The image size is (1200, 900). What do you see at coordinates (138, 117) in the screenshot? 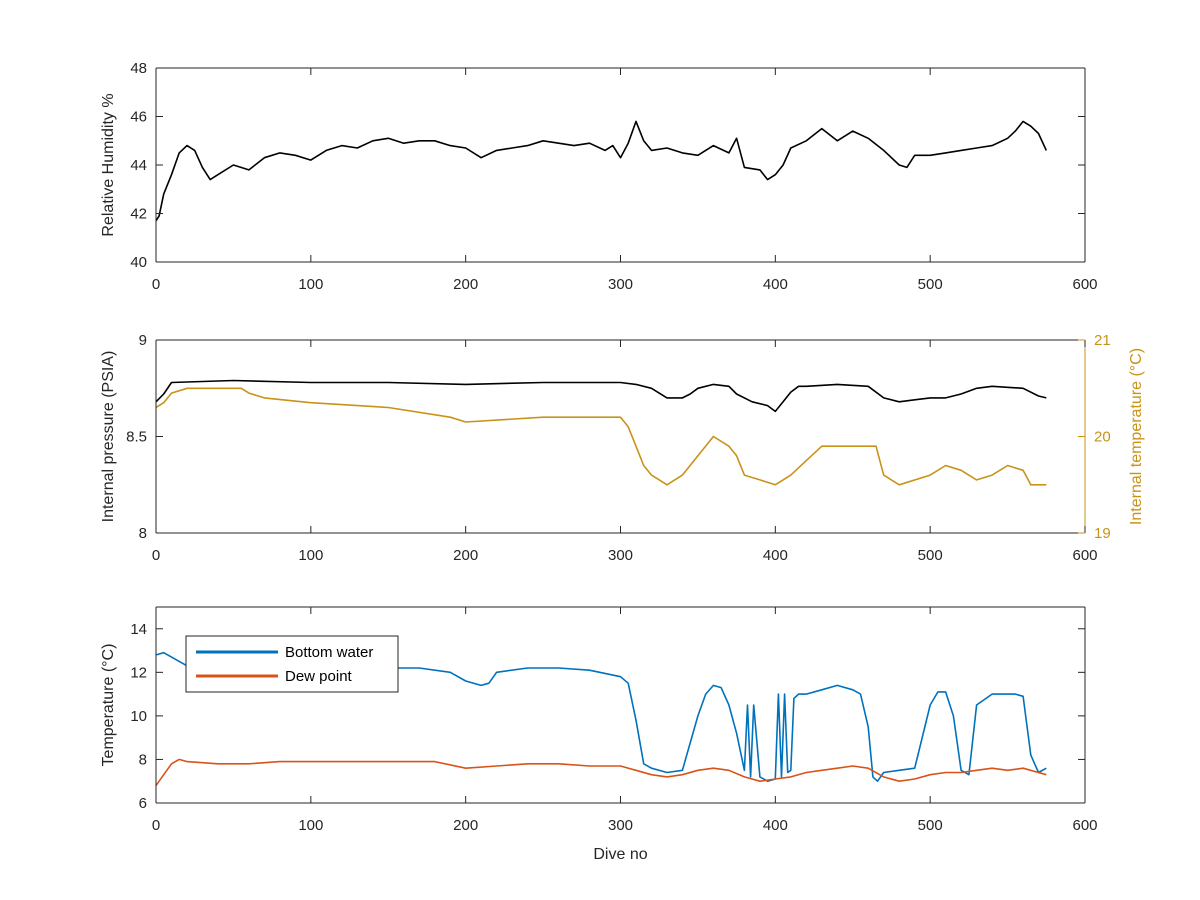
I see `y-tick-label: 46` at bounding box center [138, 117].